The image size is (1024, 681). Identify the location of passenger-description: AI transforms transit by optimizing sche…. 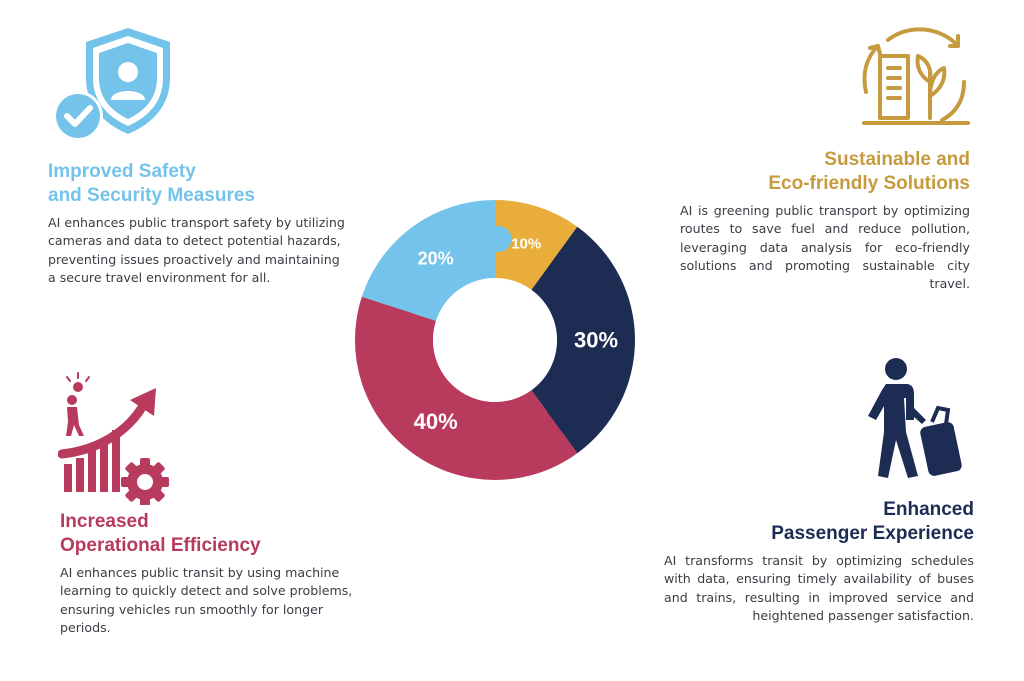
(819, 588).